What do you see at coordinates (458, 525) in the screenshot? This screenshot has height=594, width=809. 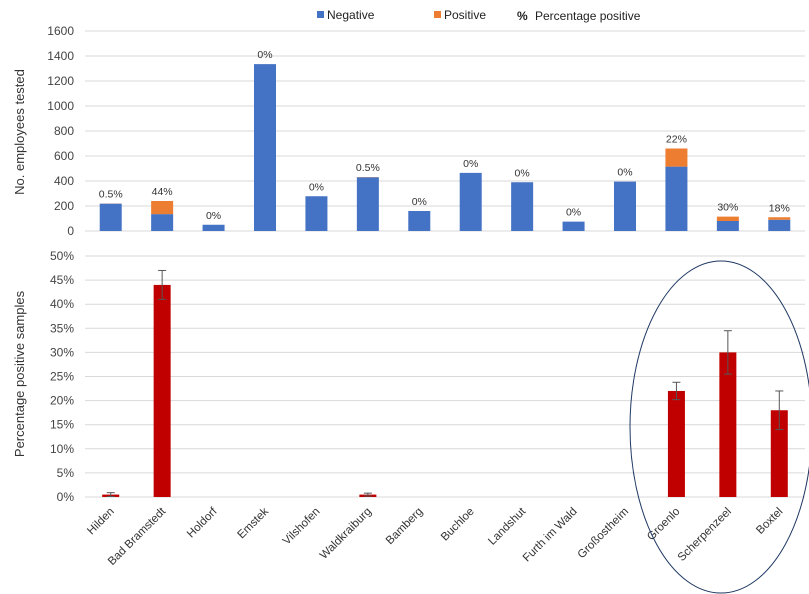 I see `x-category-label: Buchloe` at bounding box center [458, 525].